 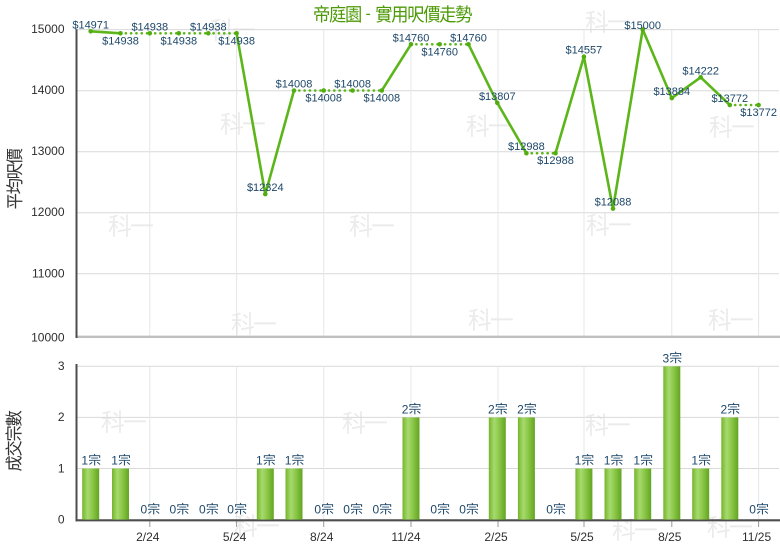 What do you see at coordinates (48, 29) in the screenshot?
I see `svg-text: 15000` at bounding box center [48, 29].